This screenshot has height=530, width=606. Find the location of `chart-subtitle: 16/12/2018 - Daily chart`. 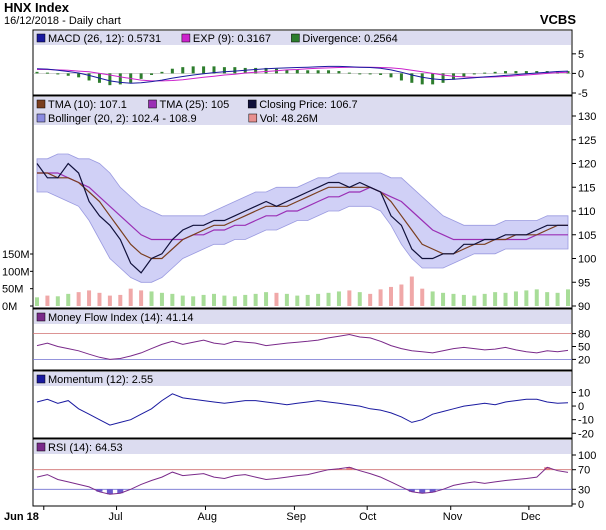

chart-subtitle: 16/12/2018 - Daily chart is located at coordinates (62, 21).